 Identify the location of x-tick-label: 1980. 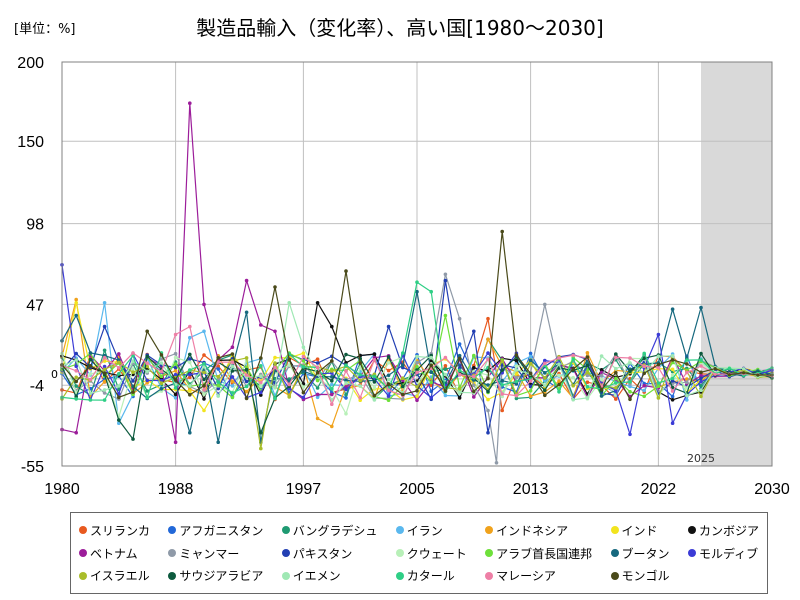
(62, 489).